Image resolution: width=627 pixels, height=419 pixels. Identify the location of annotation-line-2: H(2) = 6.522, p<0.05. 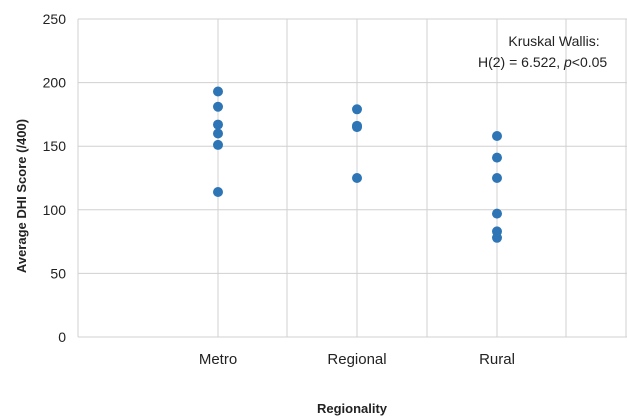
(542, 62).